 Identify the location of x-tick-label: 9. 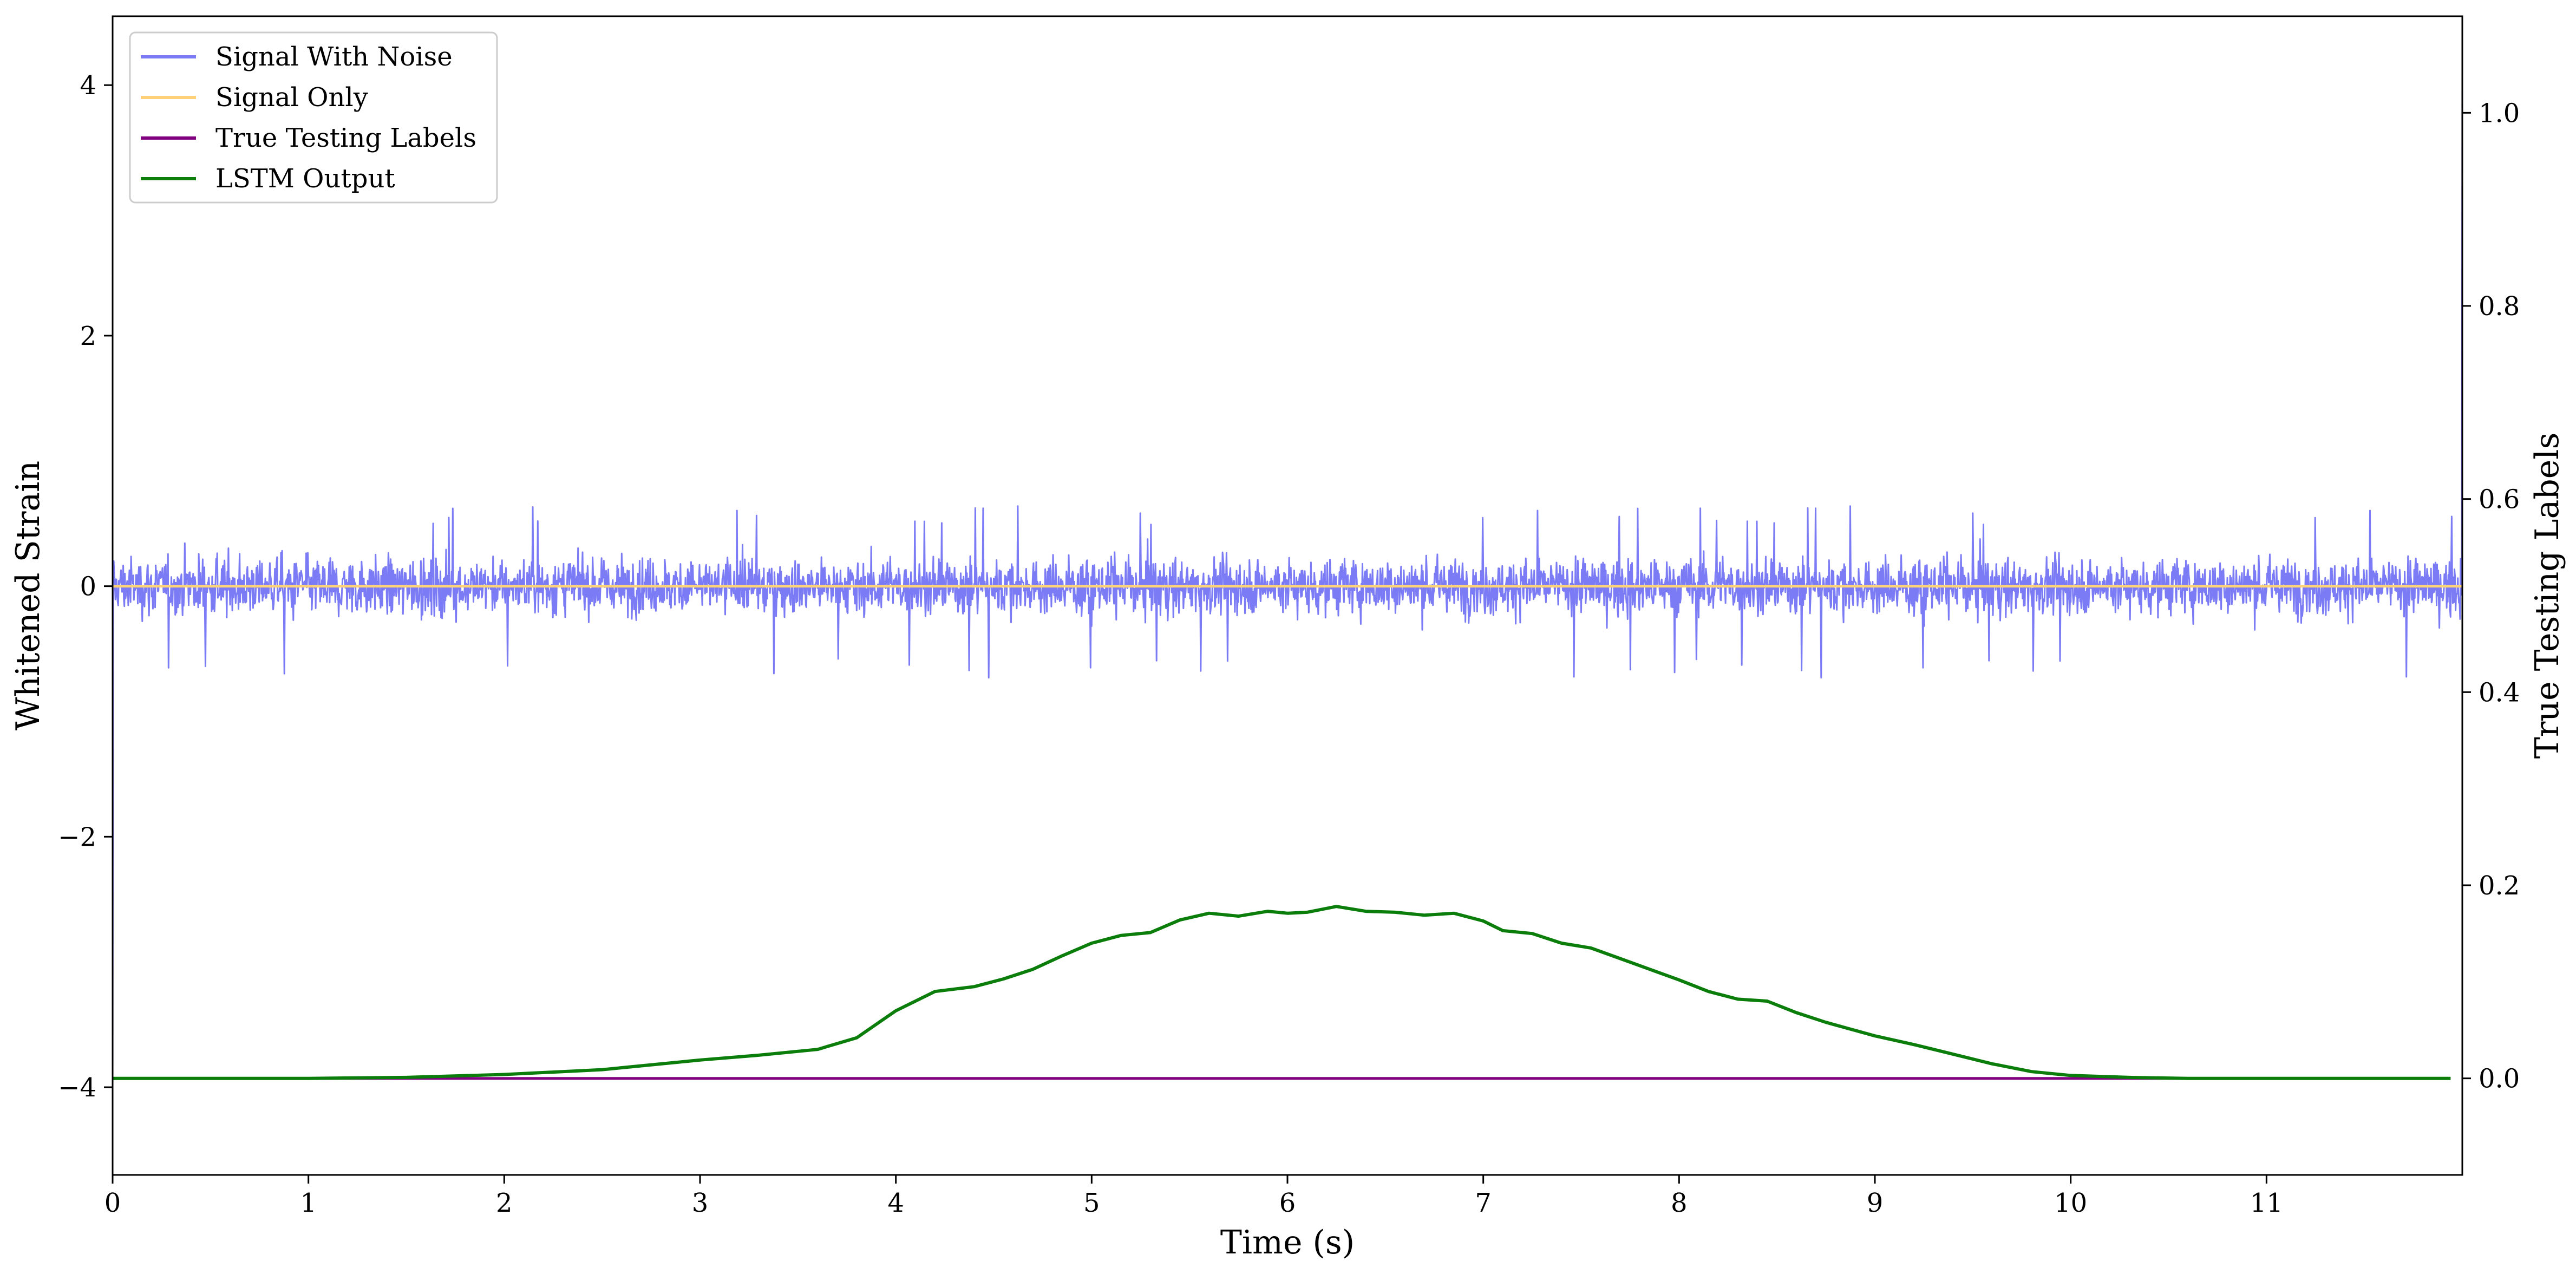
(1875, 1203).